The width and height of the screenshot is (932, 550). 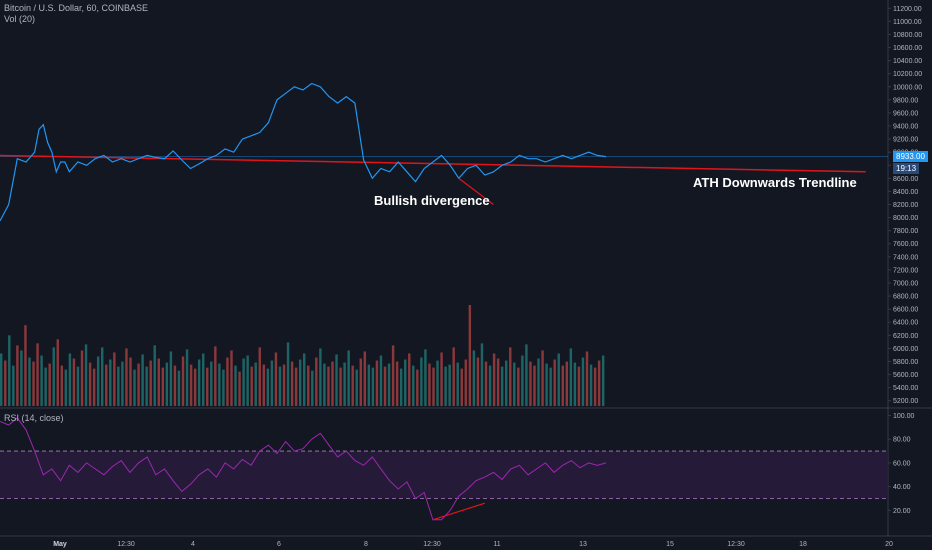 I want to click on price-tick-label: 10600.00, so click(x=907, y=48).